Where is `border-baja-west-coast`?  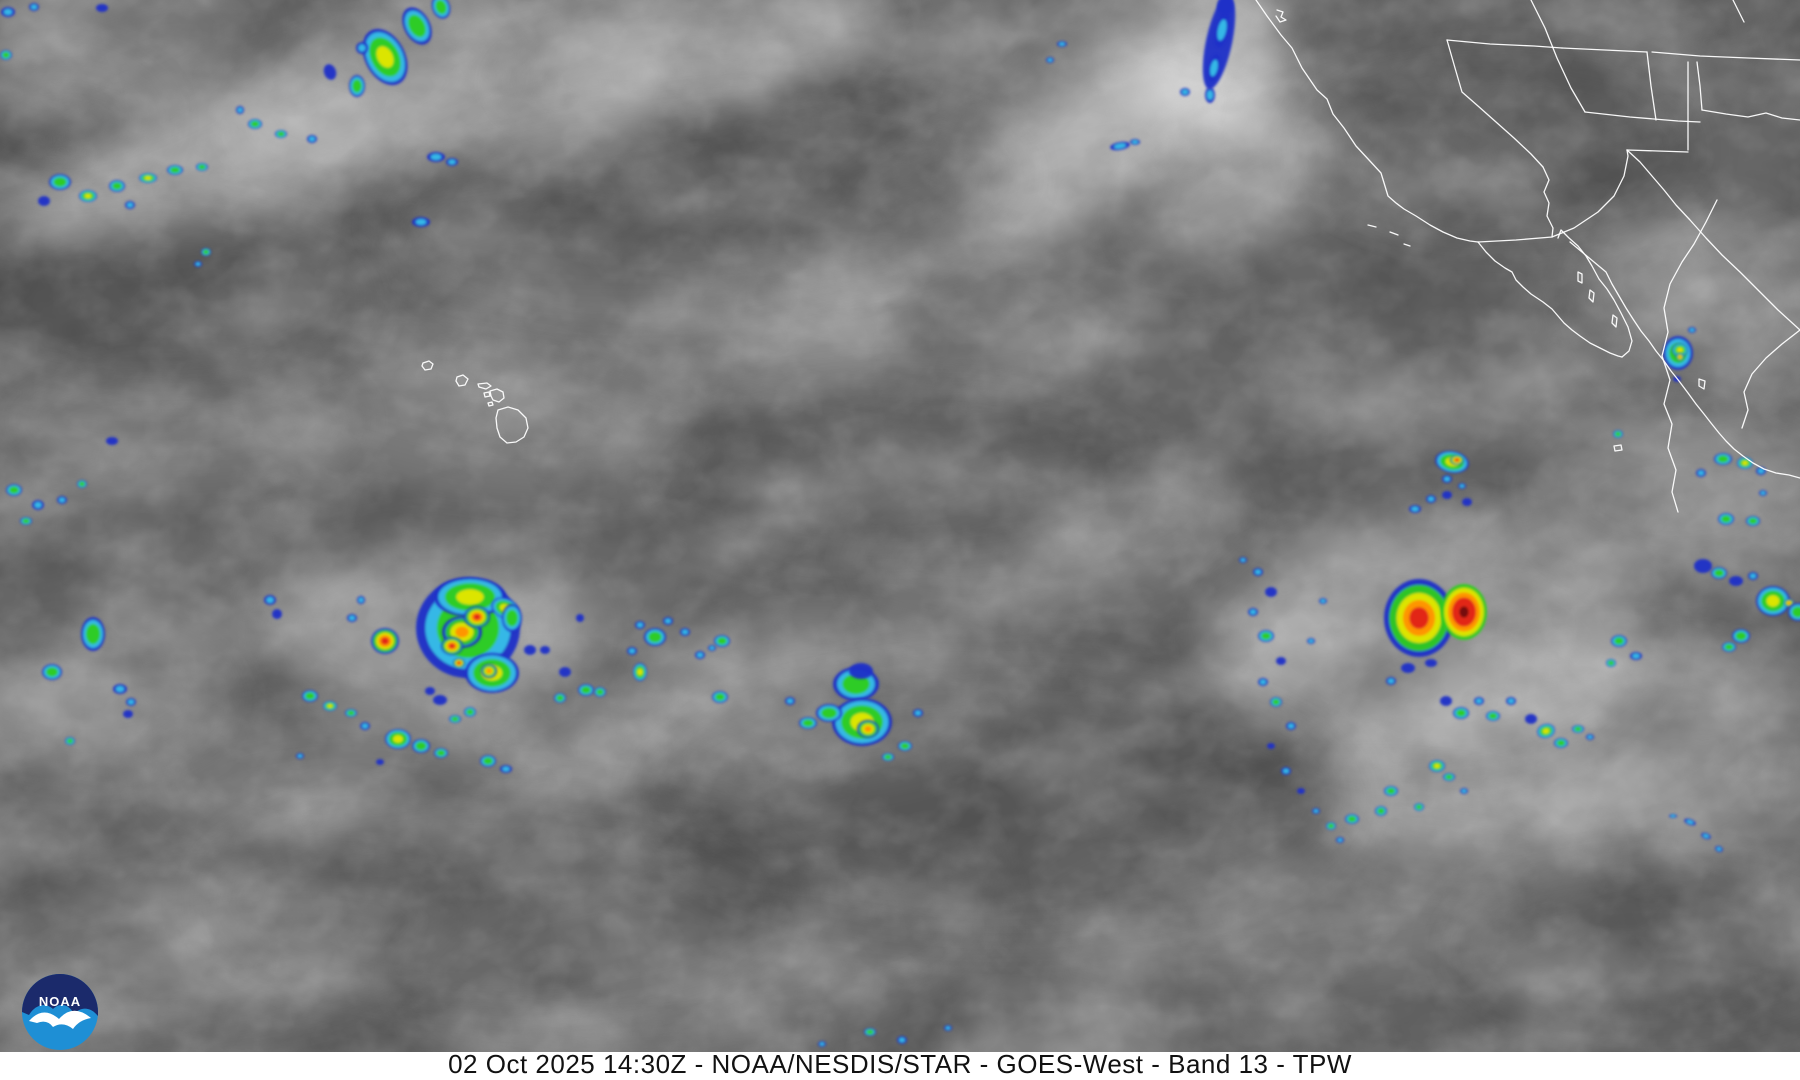 border-baja-west-coast is located at coordinates (1550, 299).